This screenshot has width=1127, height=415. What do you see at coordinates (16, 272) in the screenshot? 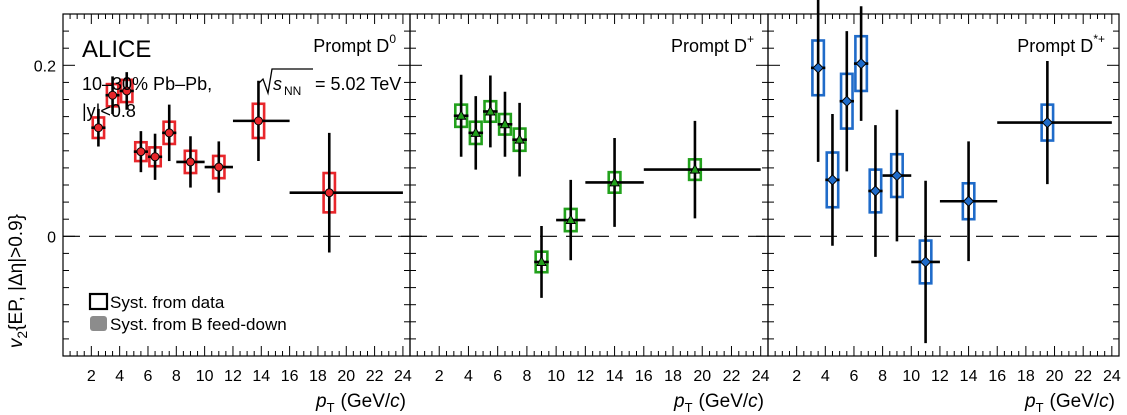
I see `y-axis-label-rest: {EP, |Δη|>0.9}` at bounding box center [16, 272].